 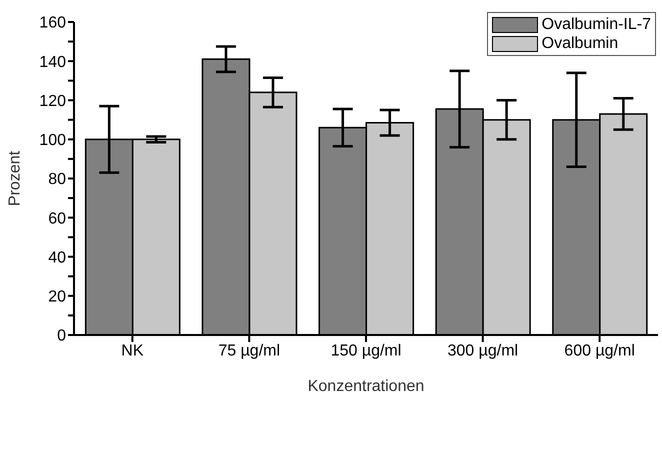 What do you see at coordinates (61, 336) in the screenshot?
I see `y-tick-label: 0` at bounding box center [61, 336].